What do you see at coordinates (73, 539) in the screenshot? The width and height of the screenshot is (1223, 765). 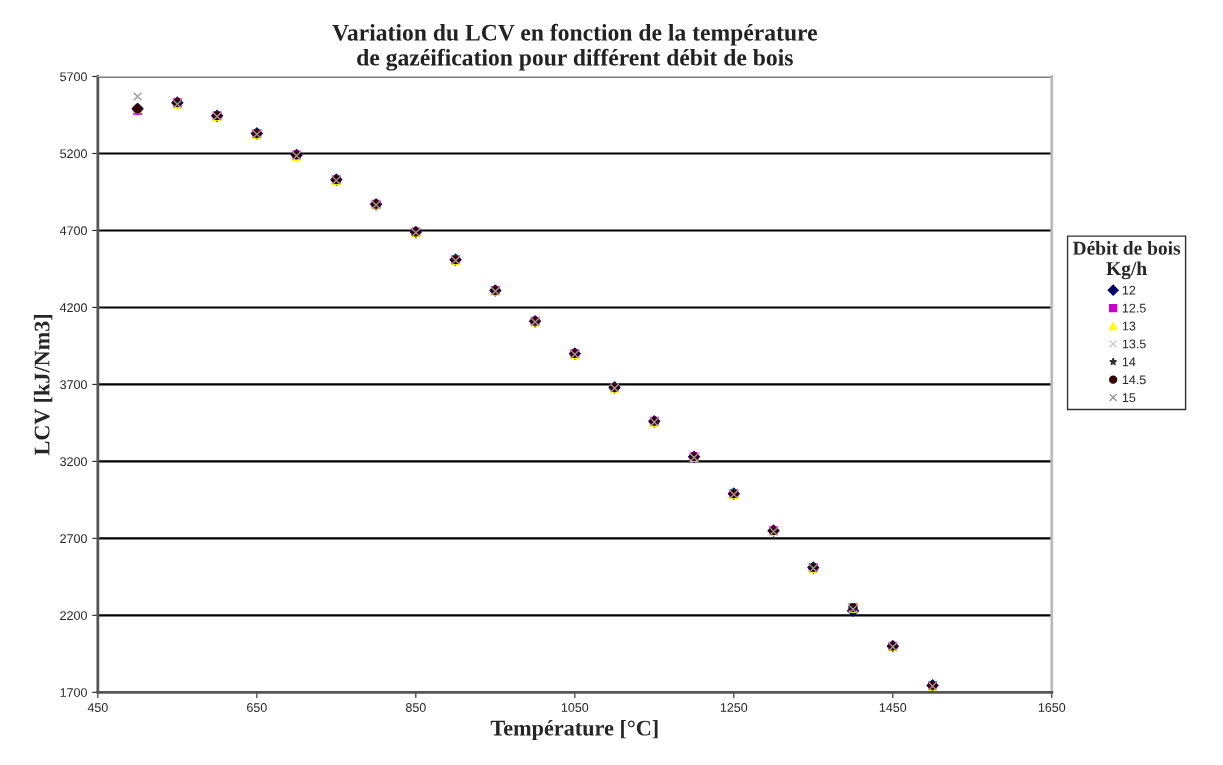 I see `y-tick-label: 2700` at bounding box center [73, 539].